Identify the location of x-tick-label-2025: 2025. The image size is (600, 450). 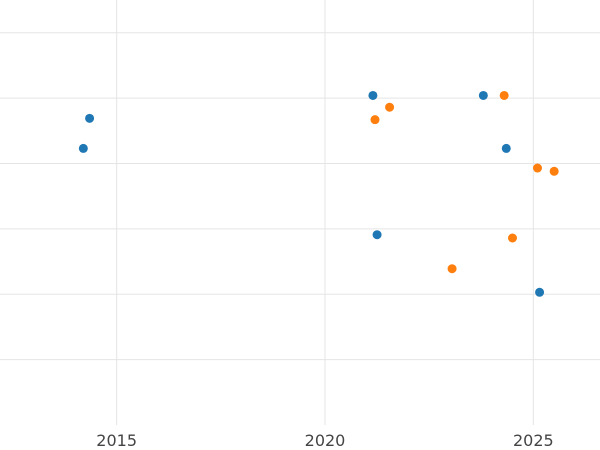
(533, 440).